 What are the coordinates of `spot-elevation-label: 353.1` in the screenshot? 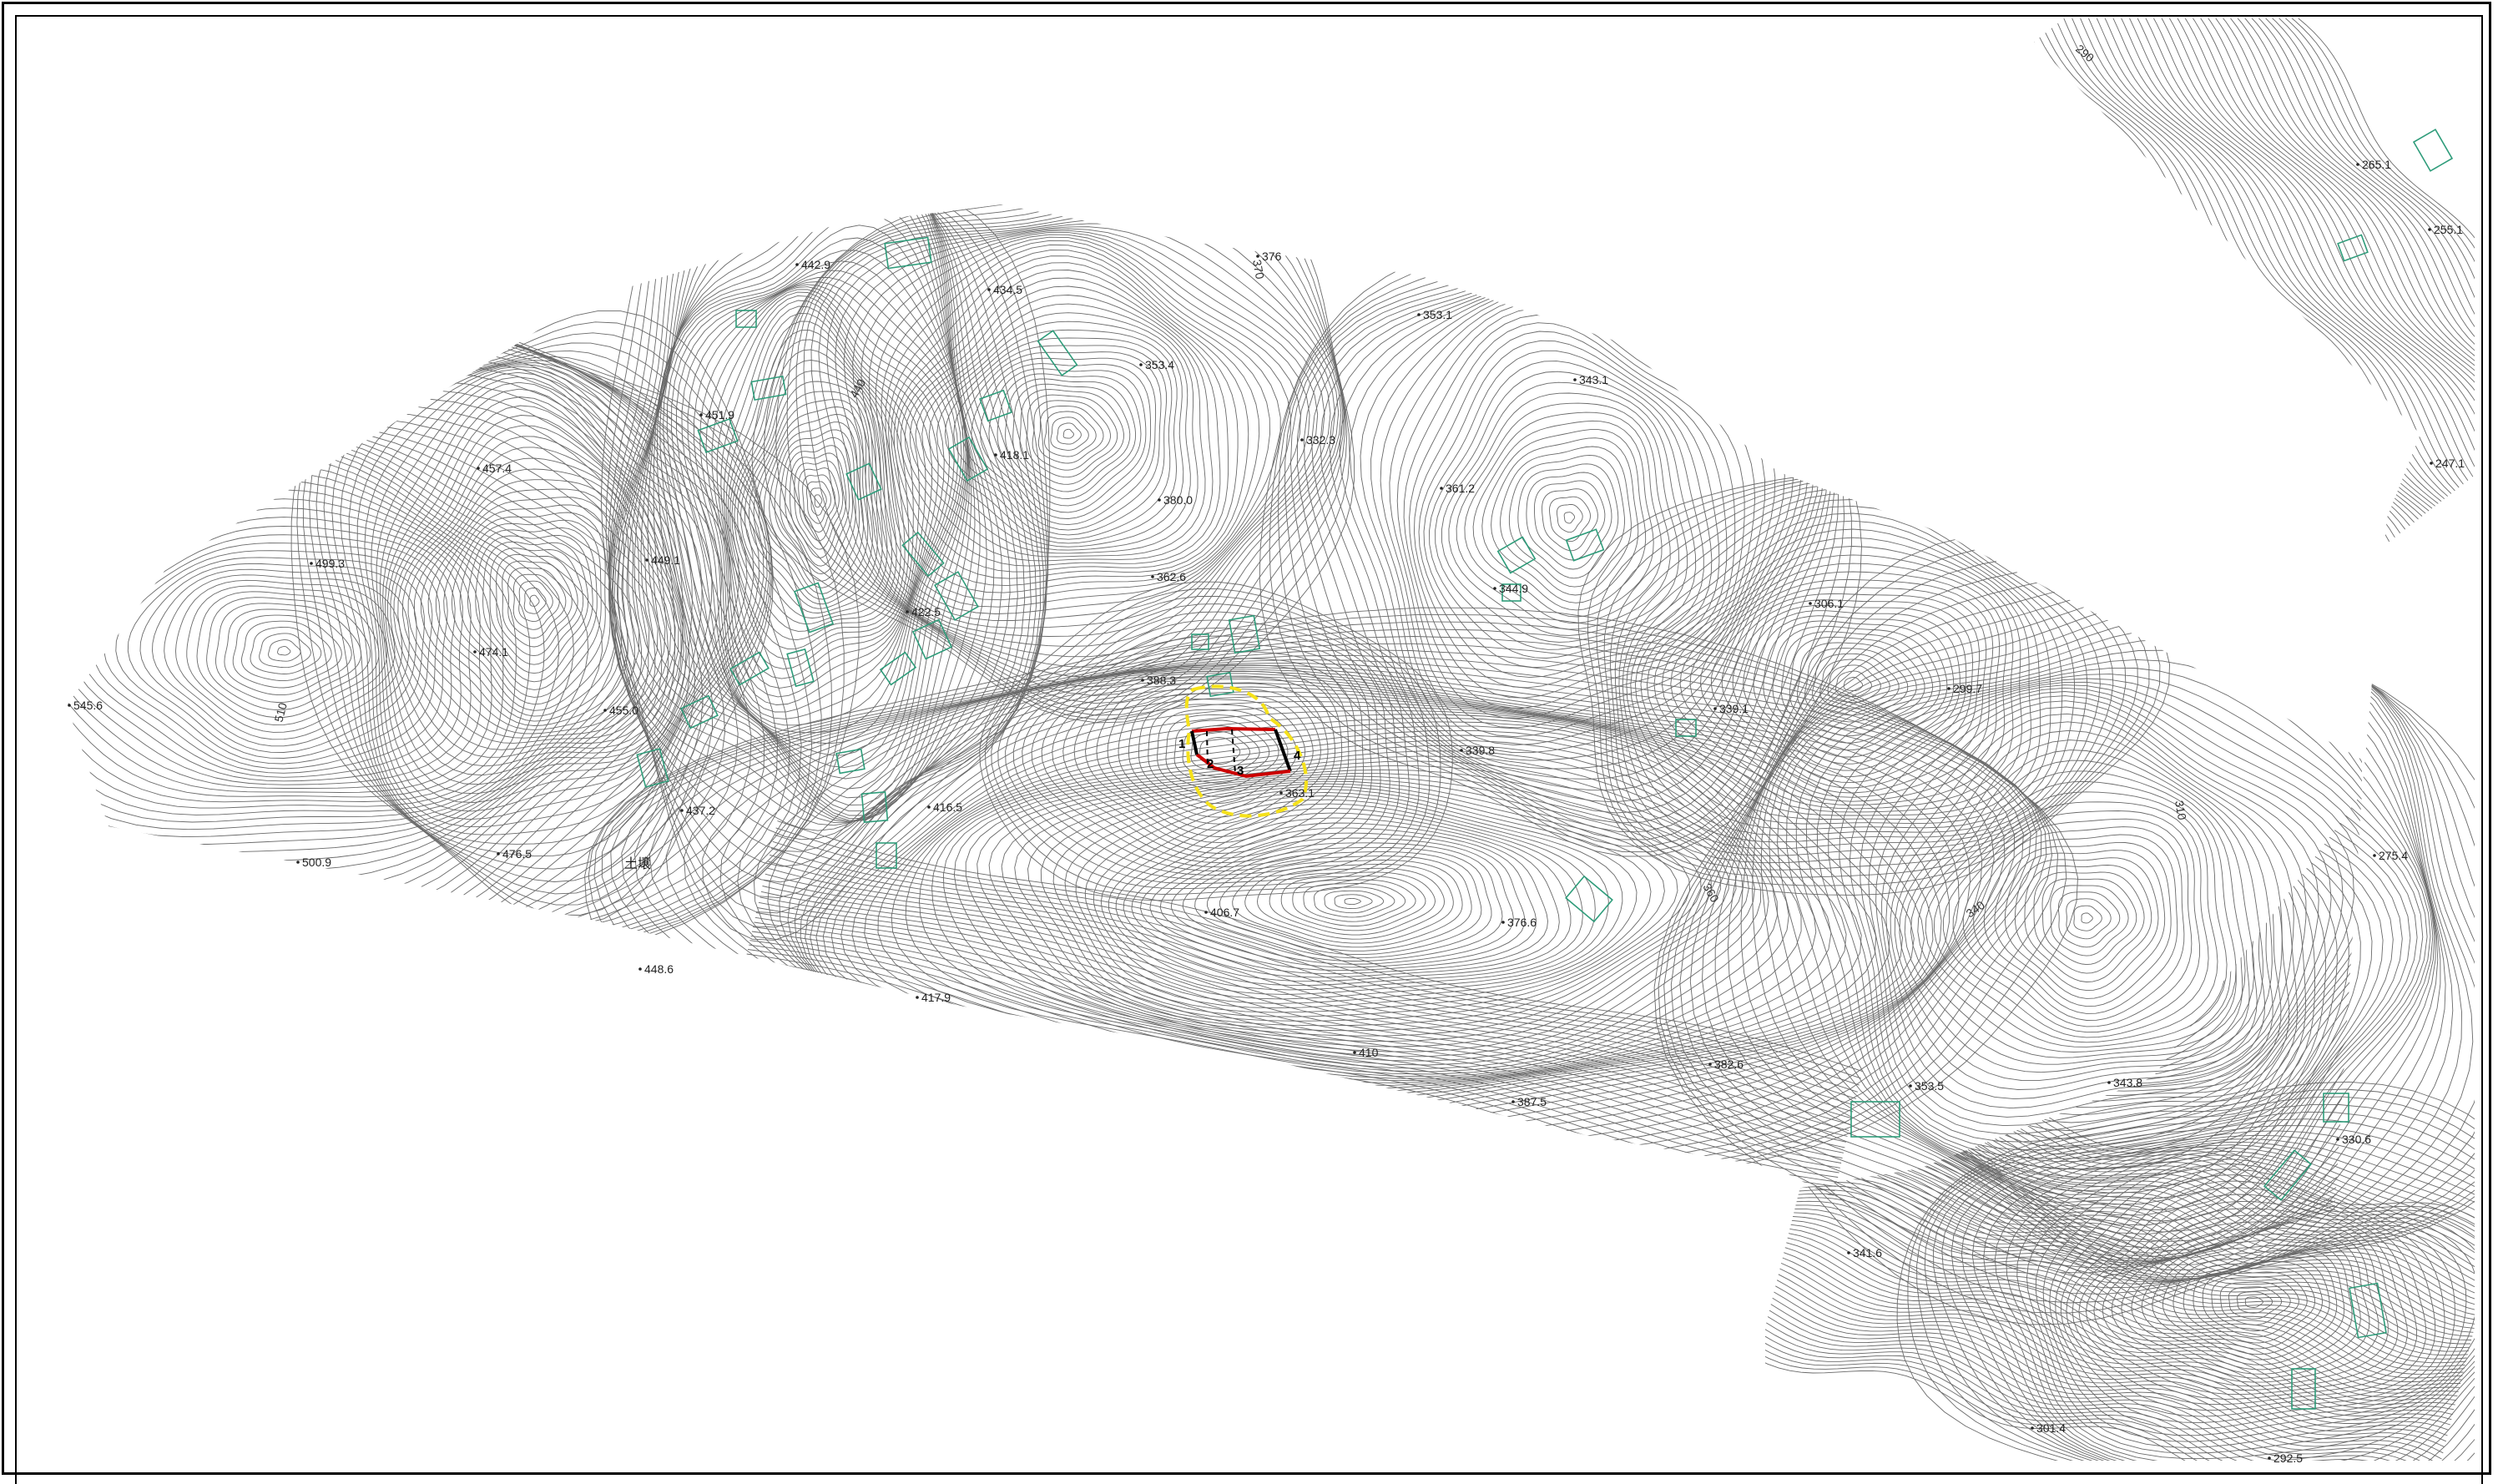 It's located at (1438, 314).